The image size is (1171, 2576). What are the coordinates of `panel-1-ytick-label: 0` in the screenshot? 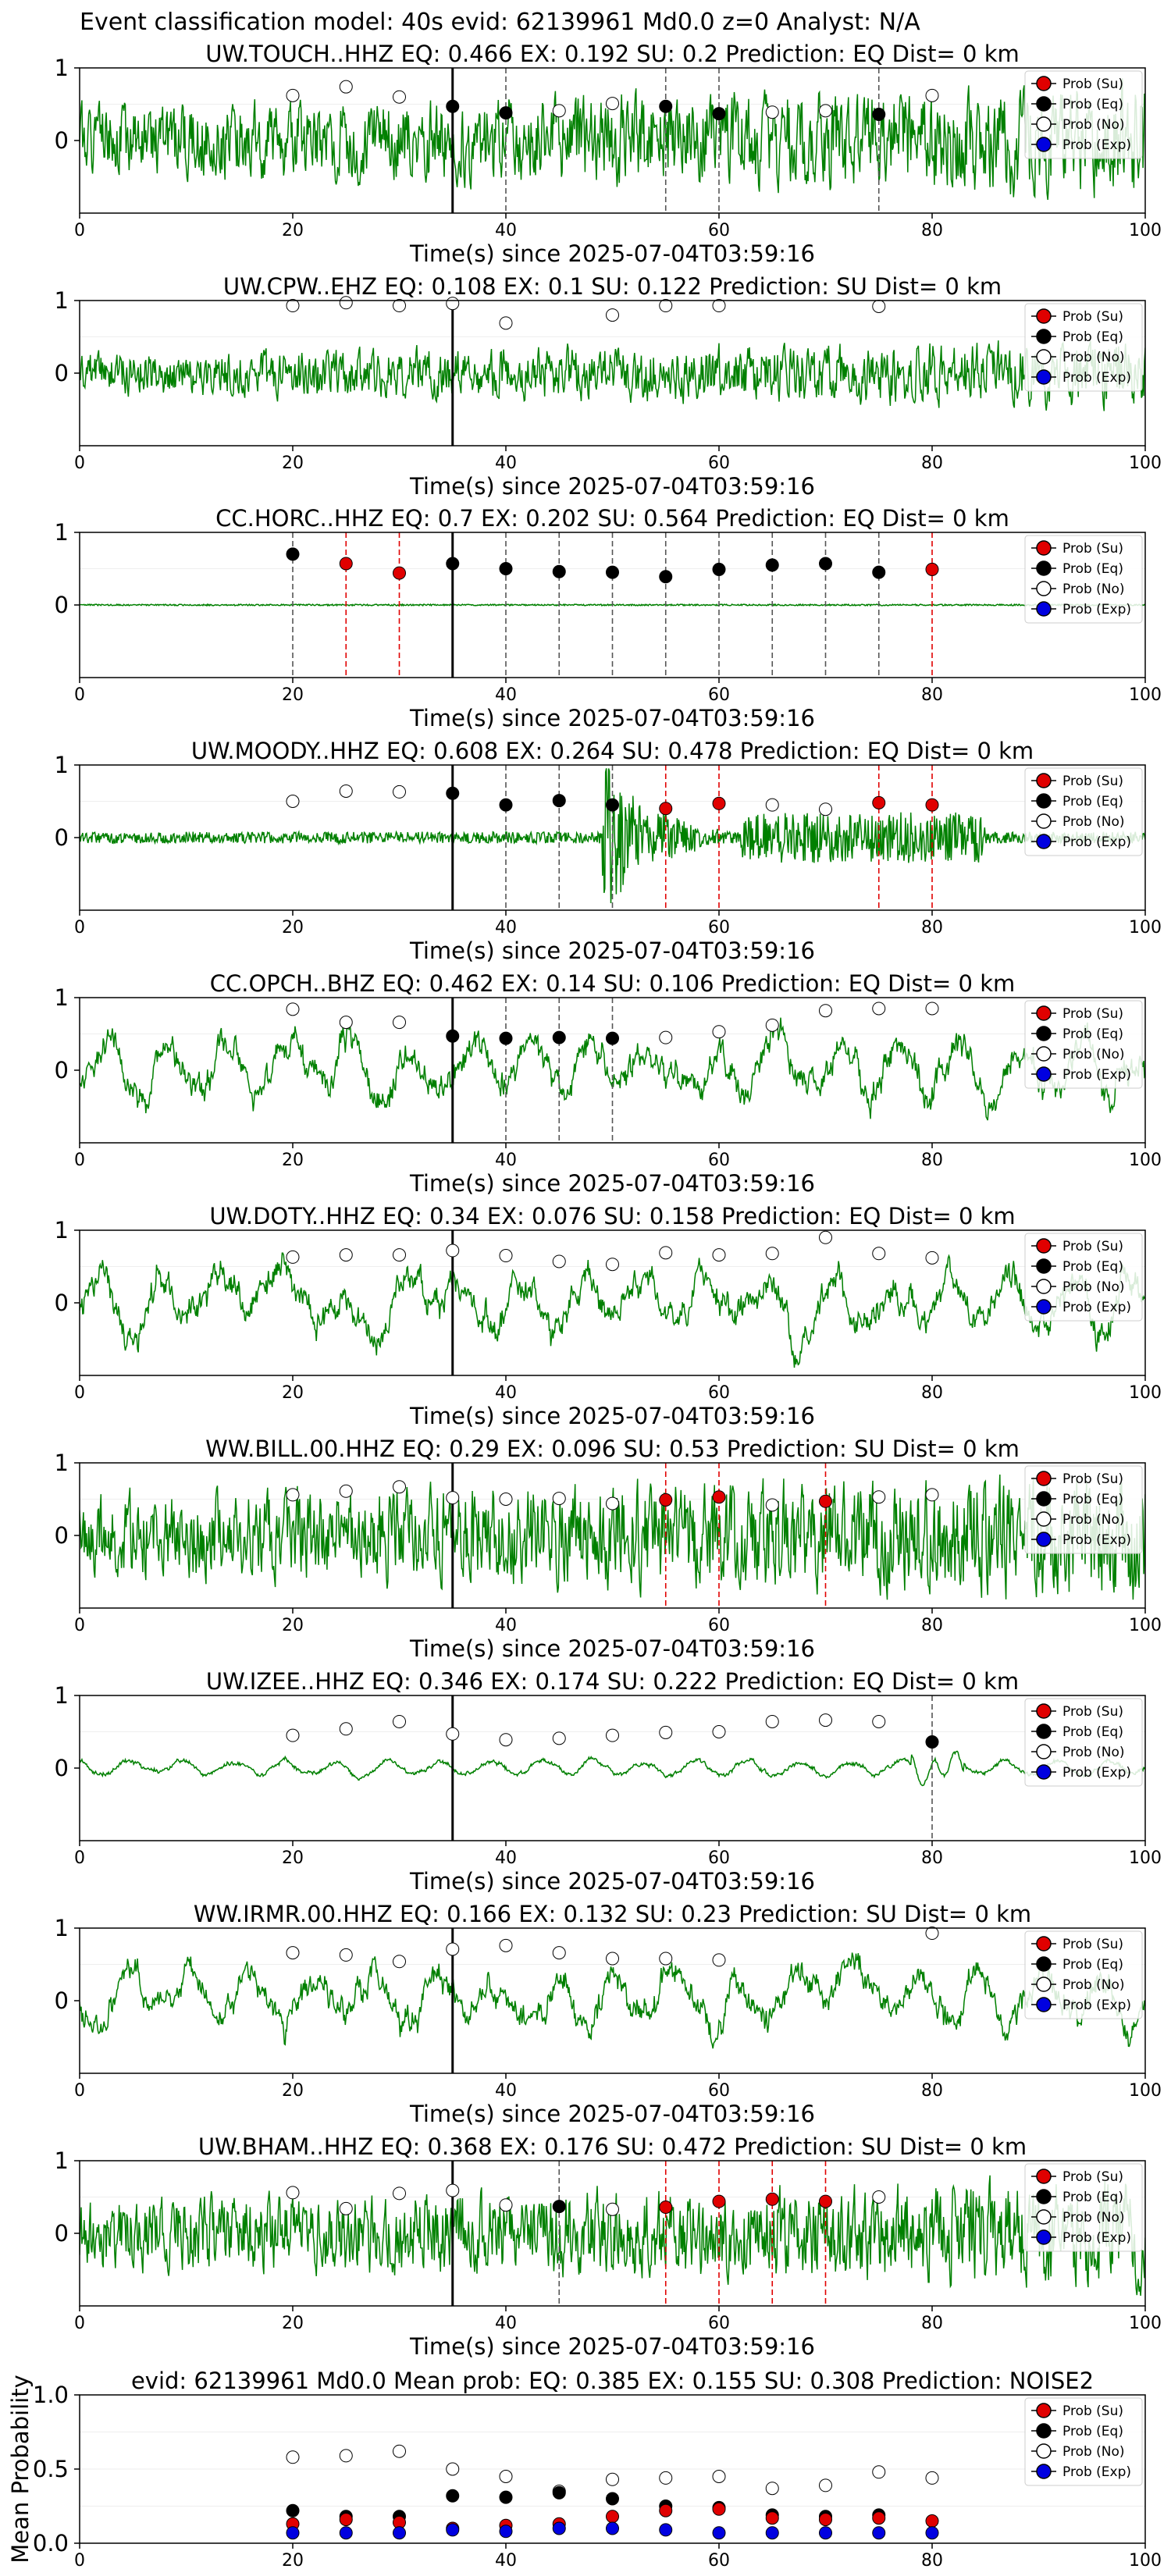 It's located at (62, 373).